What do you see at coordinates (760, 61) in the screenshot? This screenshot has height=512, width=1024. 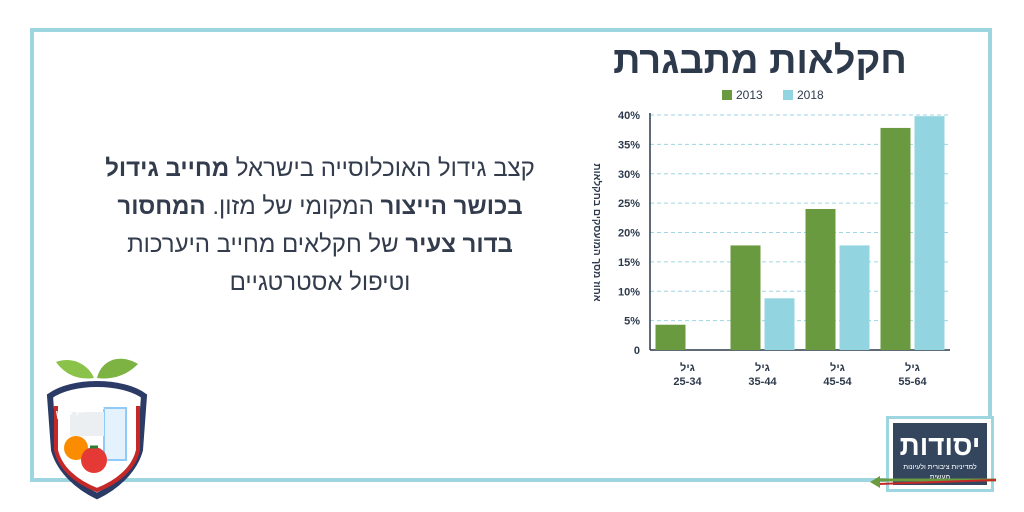 I see `chart-title: חקלאות מתבגרת` at bounding box center [760, 61].